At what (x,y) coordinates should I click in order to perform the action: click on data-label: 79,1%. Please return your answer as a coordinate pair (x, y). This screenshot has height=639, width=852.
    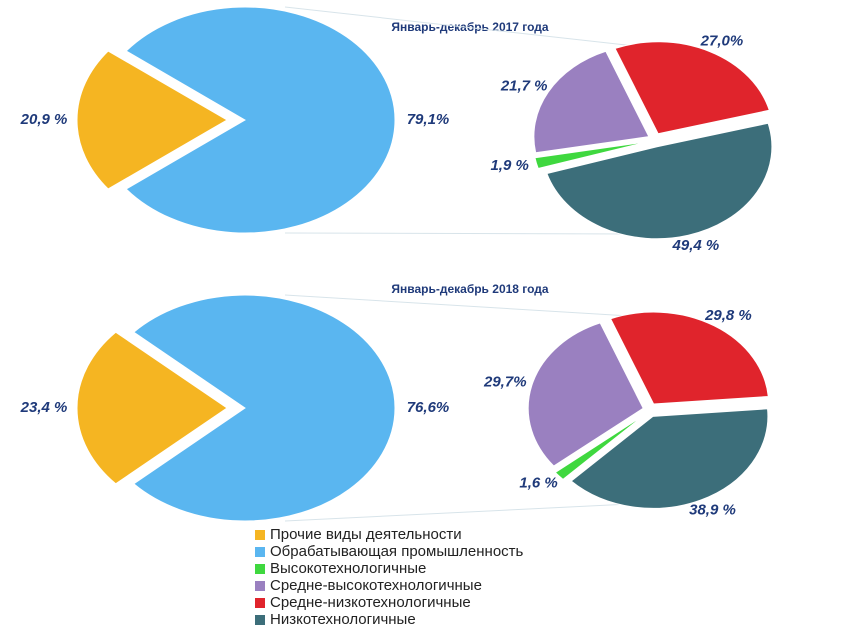
    Looking at the image, I should click on (428, 119).